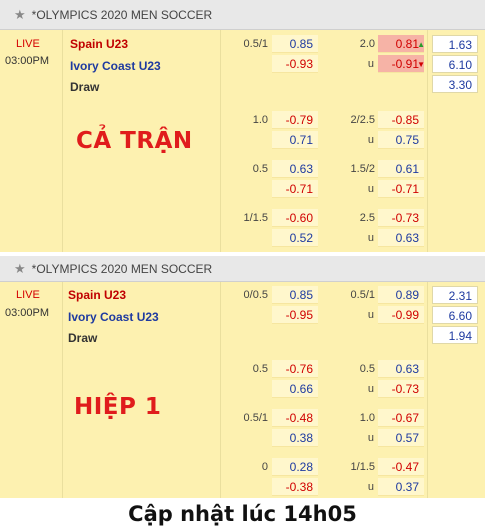 The width and height of the screenshot is (485, 531). I want to click on handicap-line: 1/1.5, so click(255, 218).